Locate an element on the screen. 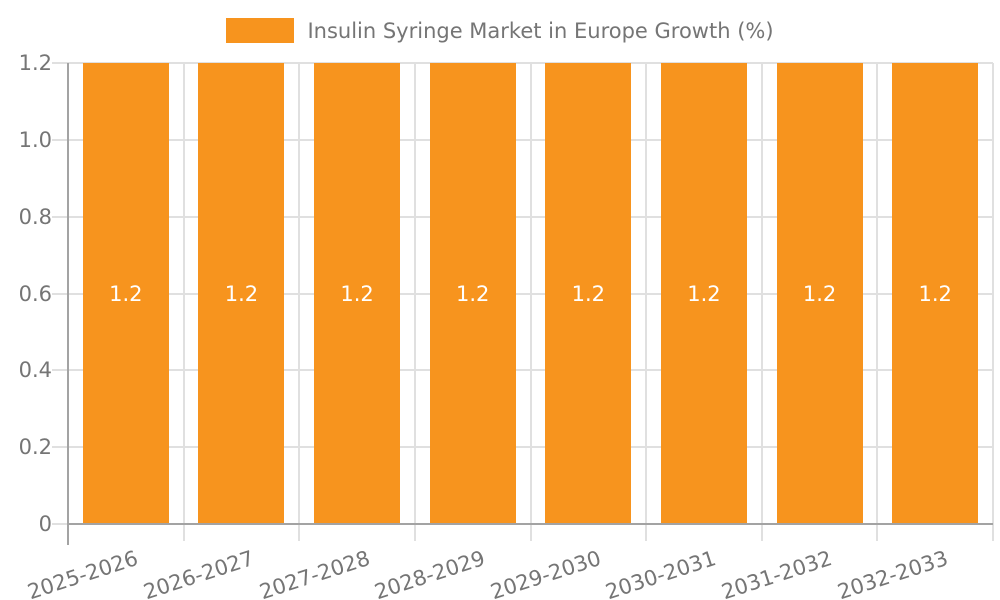  y-axis-tick-label: 0 is located at coordinates (45, 524).